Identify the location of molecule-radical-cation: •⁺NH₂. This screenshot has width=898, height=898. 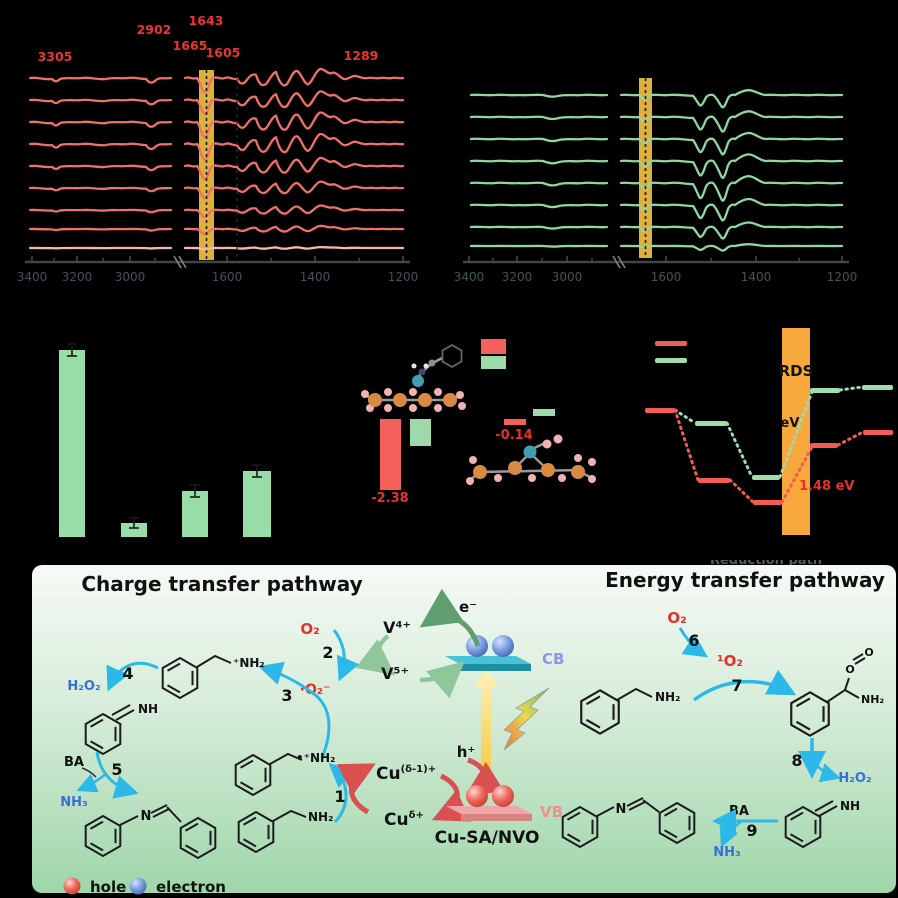
(284, 773).